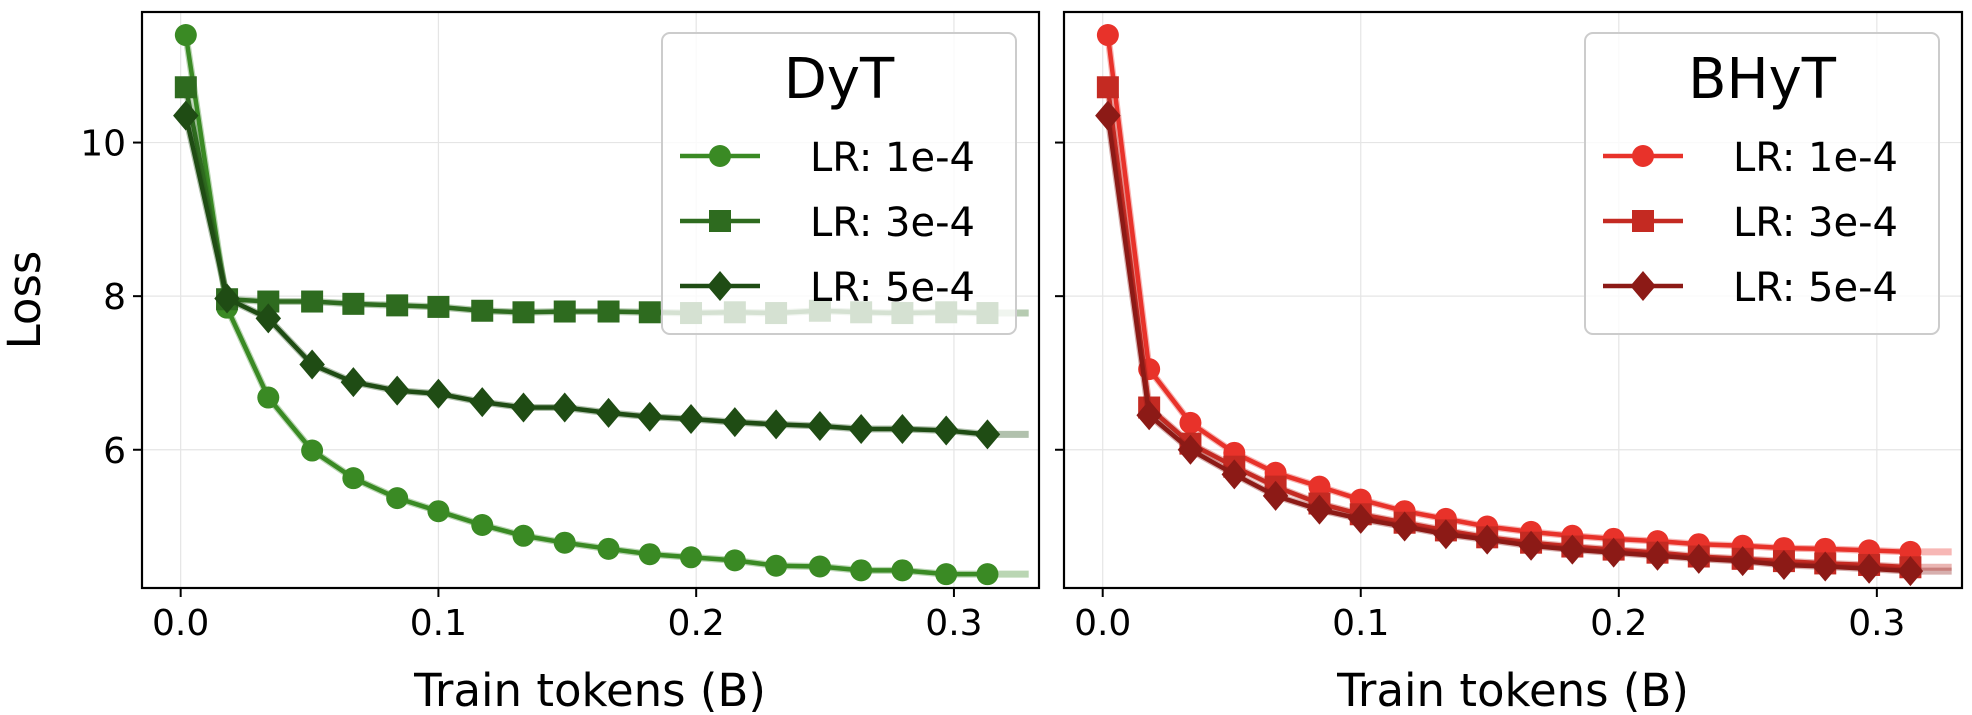 The height and width of the screenshot is (715, 1972). What do you see at coordinates (180, 623) in the screenshot?
I see `dyt-xtick-label: 0.0` at bounding box center [180, 623].